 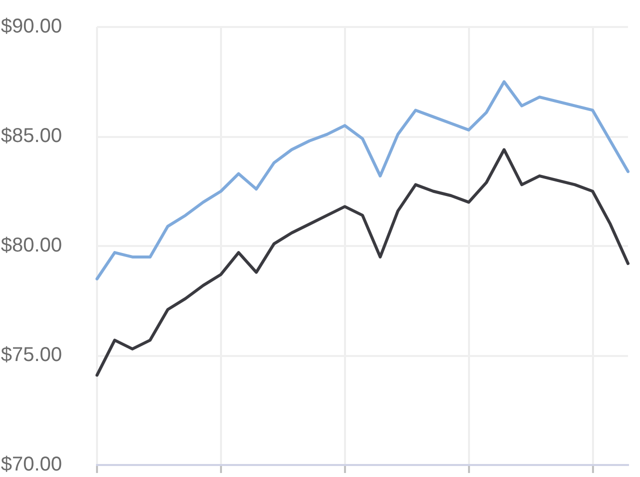 I want to click on y-tick-label: $70.00, so click(x=31, y=465).